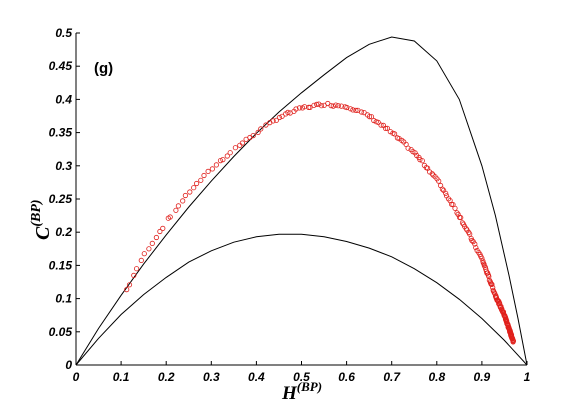  I want to click on y-axis-title-main: C, so click(43, 233).